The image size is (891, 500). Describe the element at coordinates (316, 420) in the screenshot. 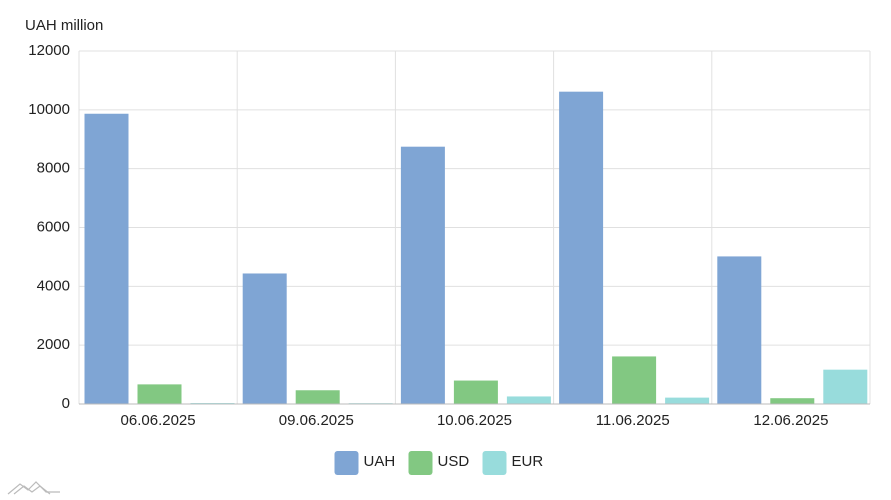

I see `x-tick-label: 09.06.2025` at that location.